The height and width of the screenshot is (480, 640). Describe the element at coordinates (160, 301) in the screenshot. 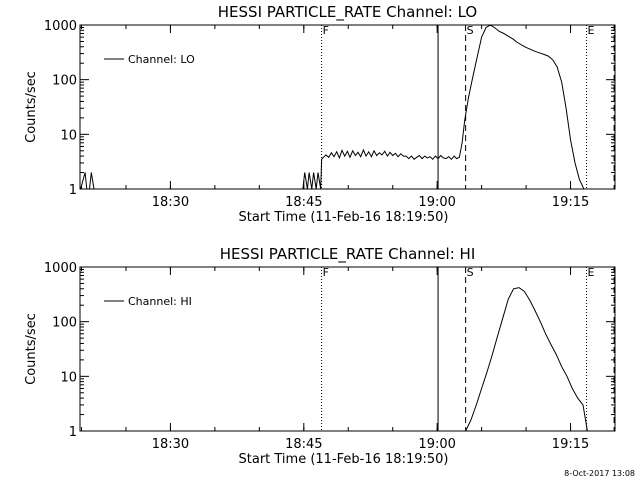

I see `legend-label: Channel: HI` at that location.